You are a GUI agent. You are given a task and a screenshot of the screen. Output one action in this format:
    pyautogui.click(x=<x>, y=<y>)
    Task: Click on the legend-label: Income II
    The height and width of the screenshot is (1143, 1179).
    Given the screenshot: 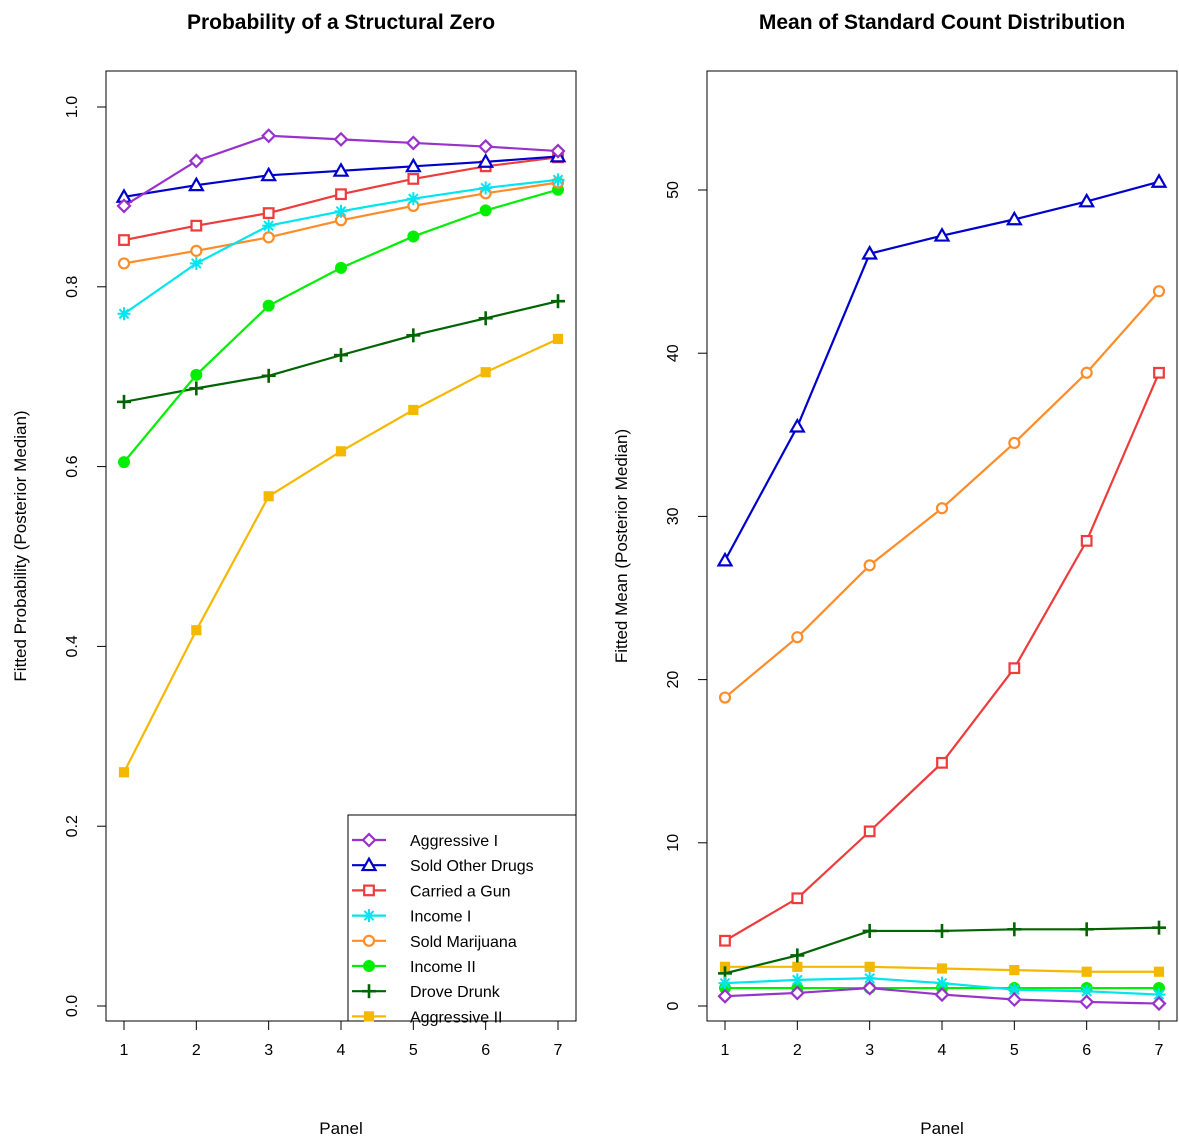 What is the action you would take?
    pyautogui.click(x=443, y=967)
    